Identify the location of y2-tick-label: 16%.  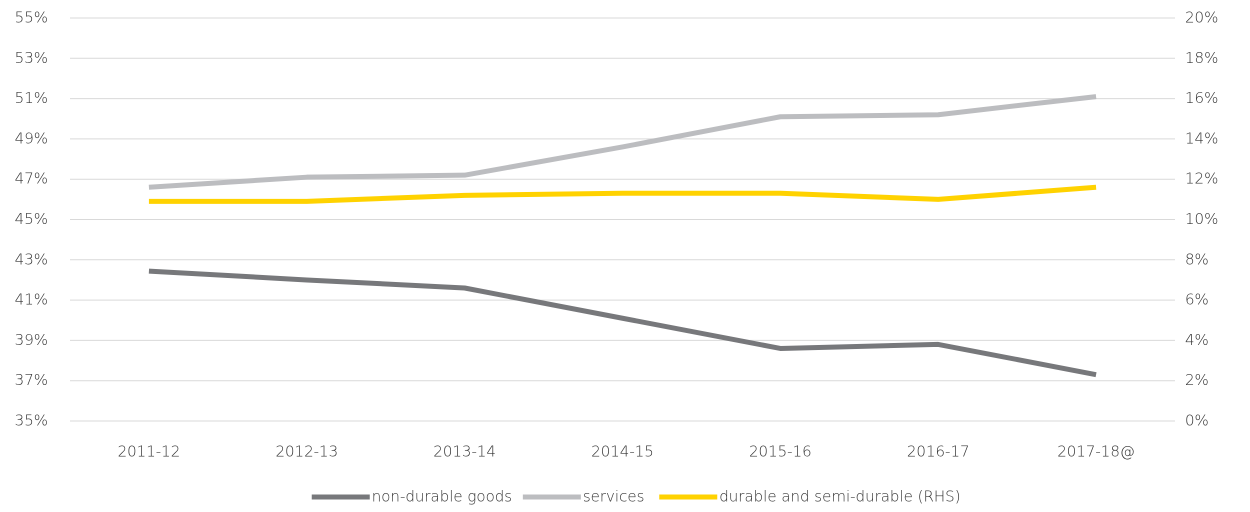
(1201, 98).